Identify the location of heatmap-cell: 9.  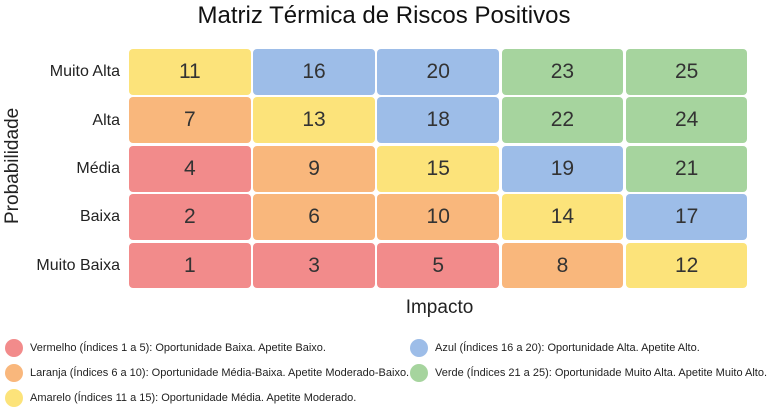
(314, 168).